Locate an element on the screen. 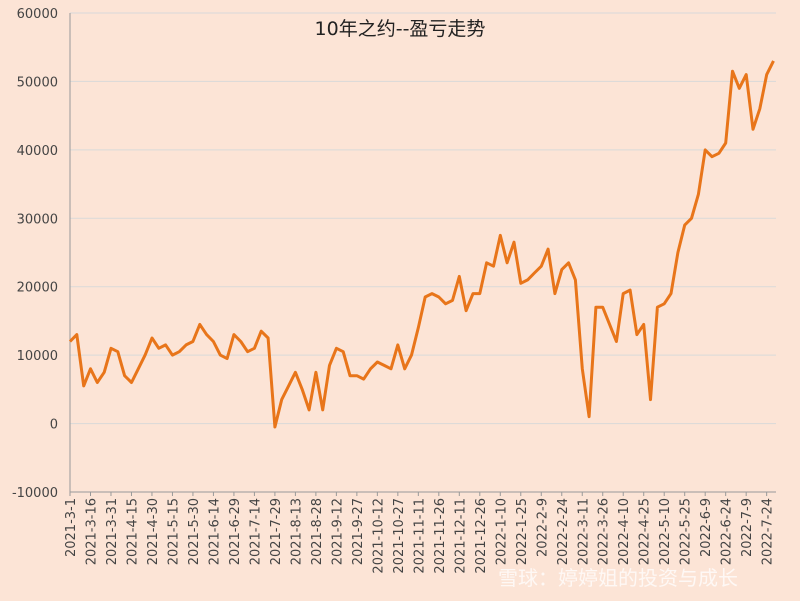 This screenshot has height=601, width=800. x-tick-label: 2022-6-24 is located at coordinates (727, 531).